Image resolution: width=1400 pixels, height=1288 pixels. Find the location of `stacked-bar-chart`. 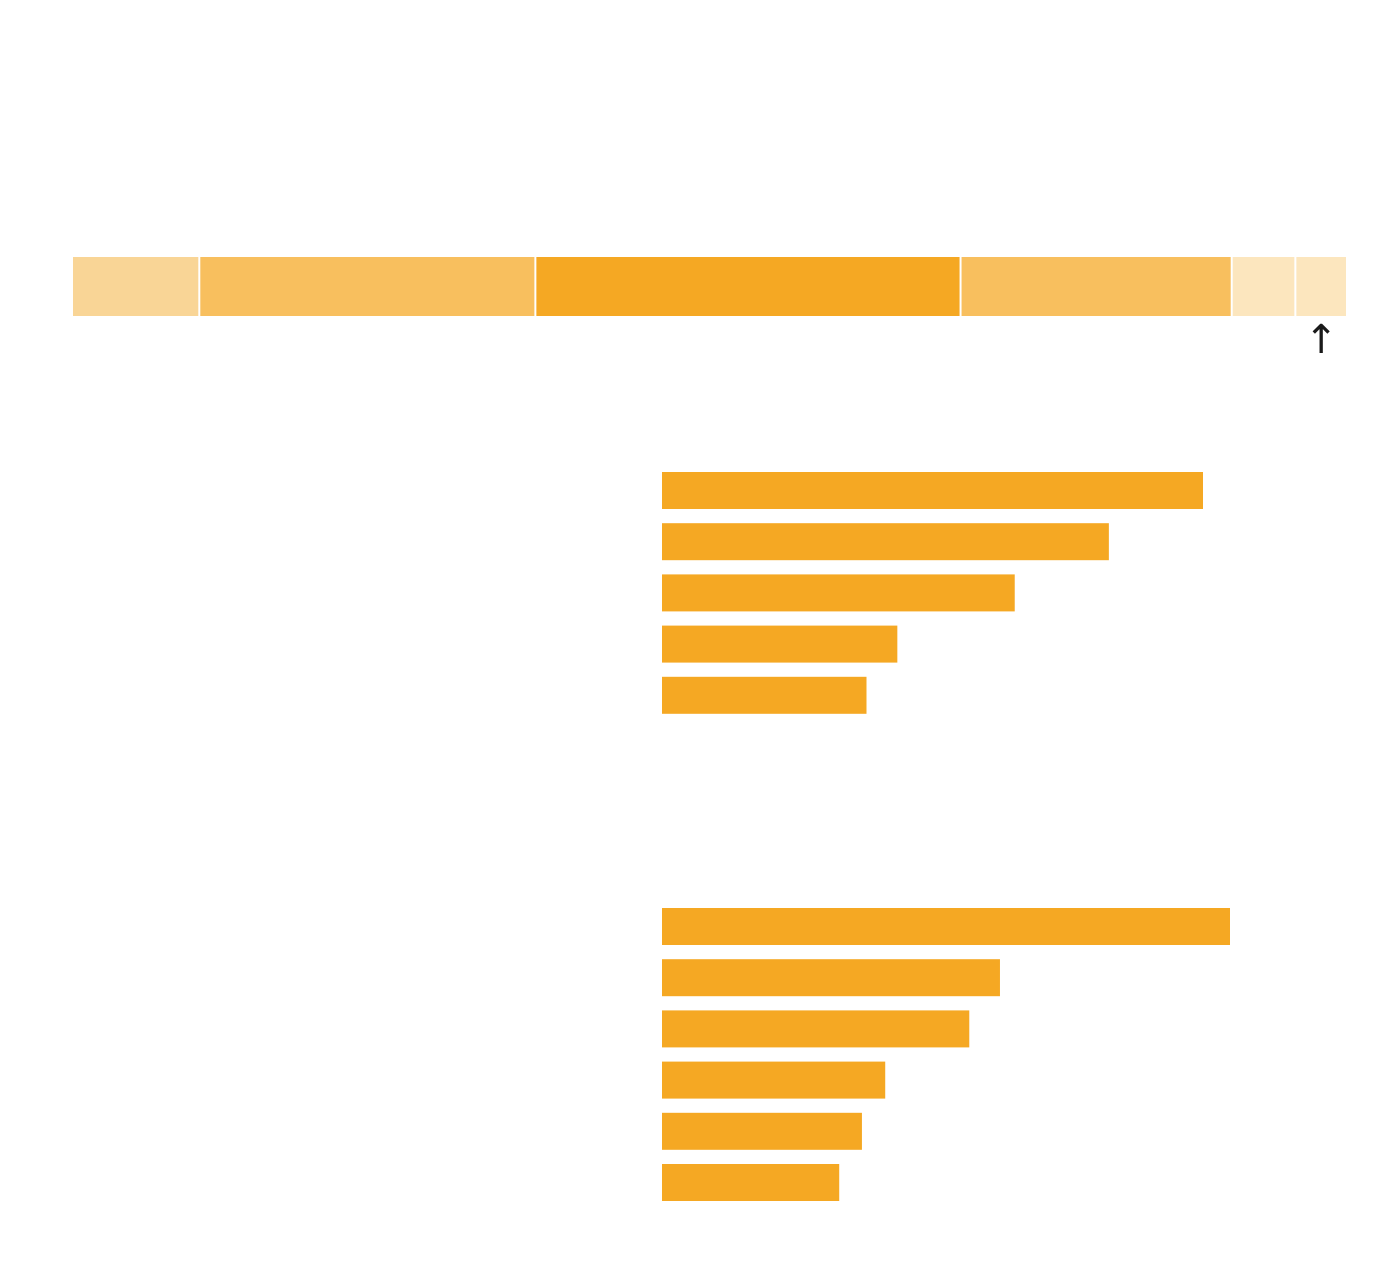

stacked-bar-chart is located at coordinates (709, 286).